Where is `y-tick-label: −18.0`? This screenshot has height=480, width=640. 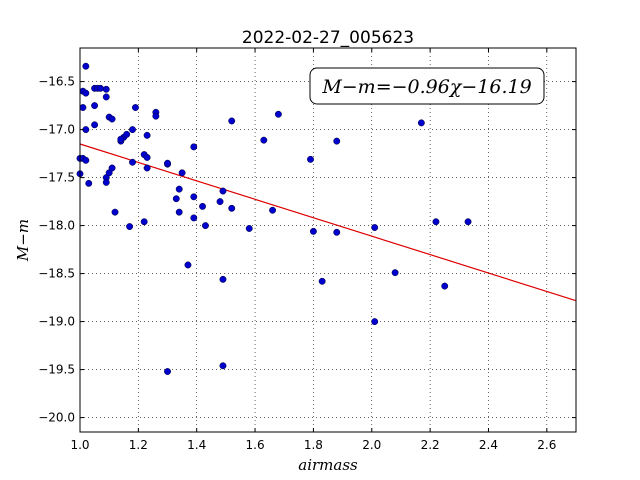
y-tick-label: −18.0 is located at coordinates (56, 226).